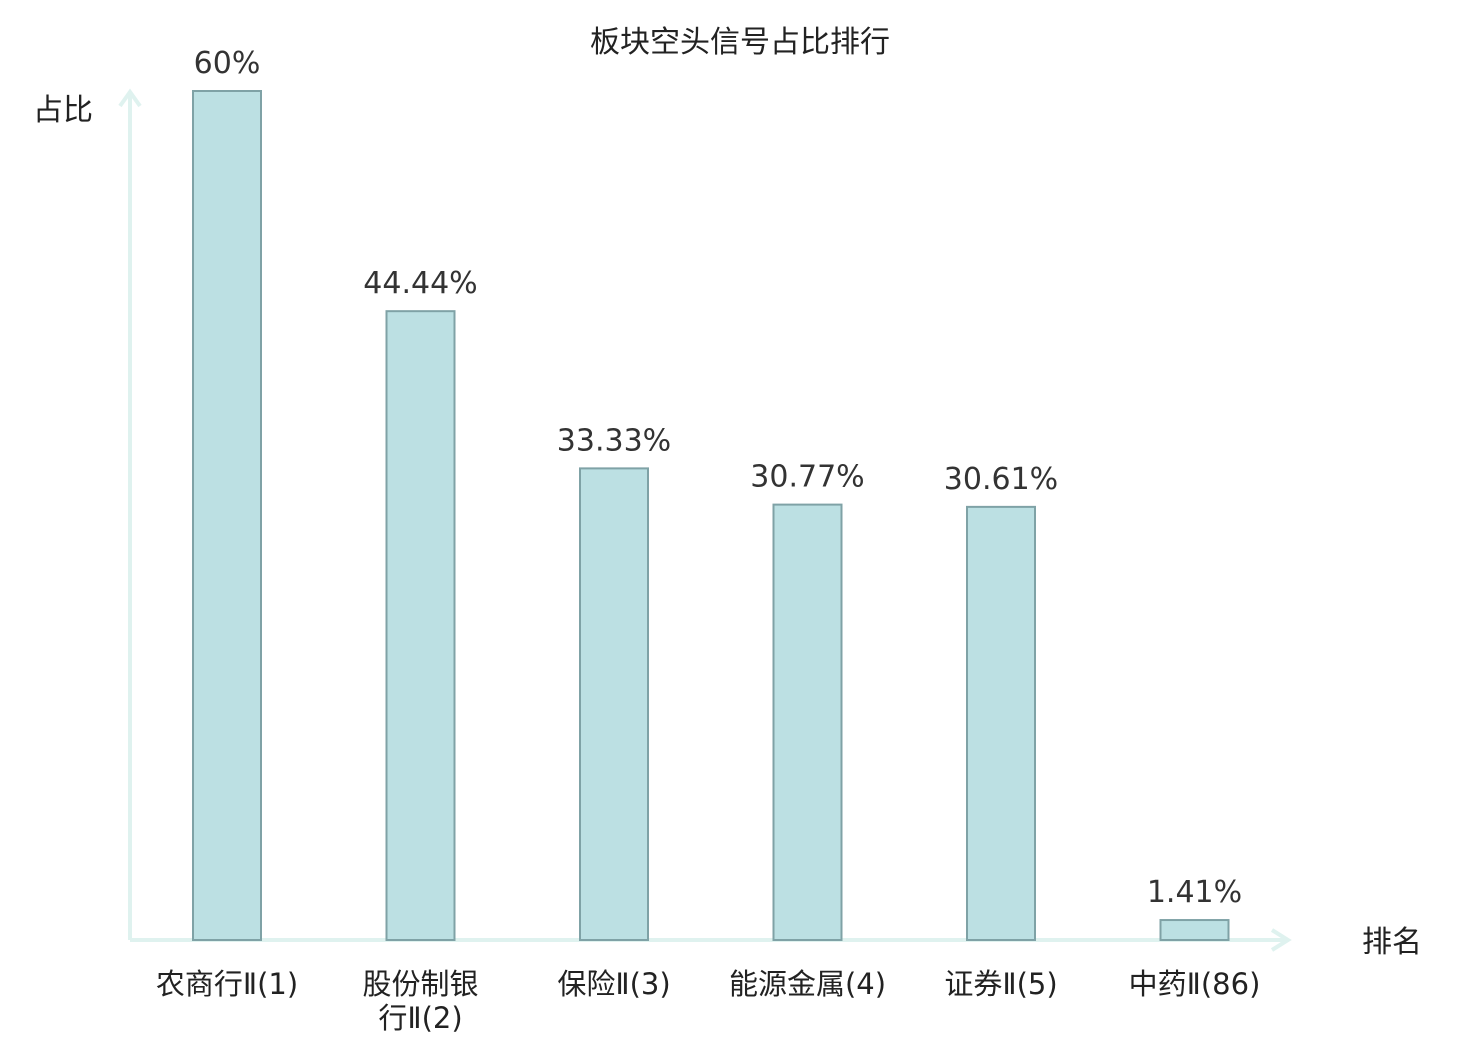  What do you see at coordinates (1194, 892) in the screenshot?
I see `bar-value-label: 1.41%` at bounding box center [1194, 892].